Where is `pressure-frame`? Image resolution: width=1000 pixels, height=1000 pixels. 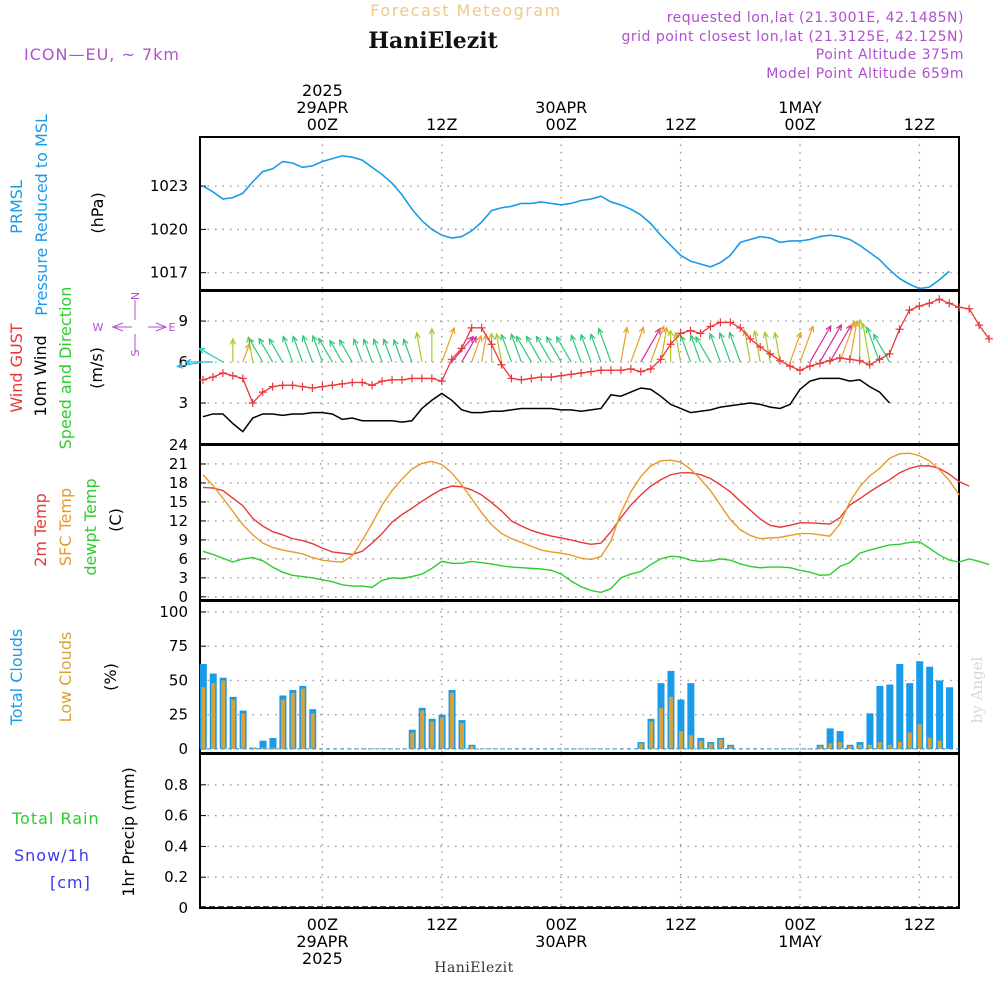
pressure-frame is located at coordinates (579, 213).